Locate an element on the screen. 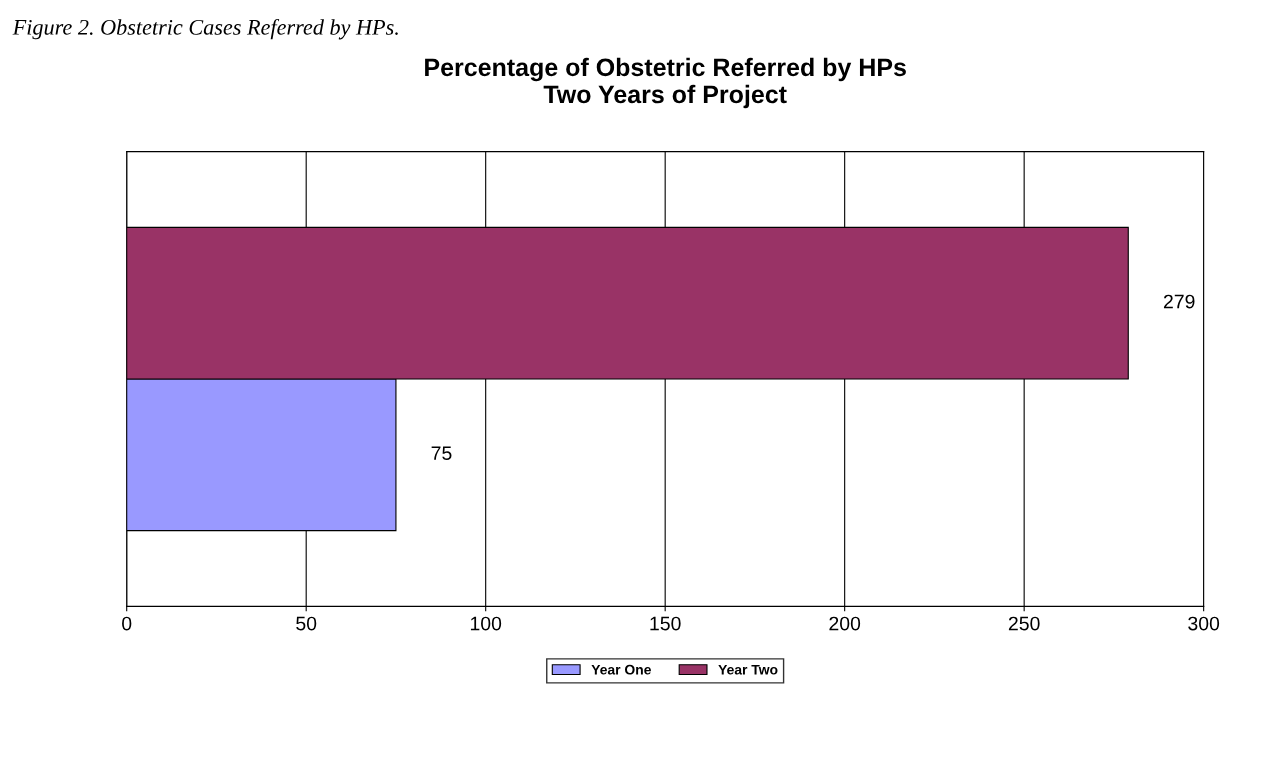  data-label: 75 is located at coordinates (441, 453).